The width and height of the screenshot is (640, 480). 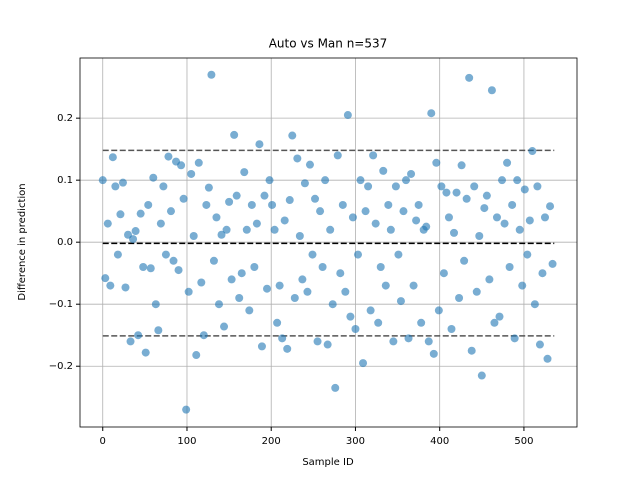 I want to click on y-tick-label: 0.1, so click(x=65, y=180).